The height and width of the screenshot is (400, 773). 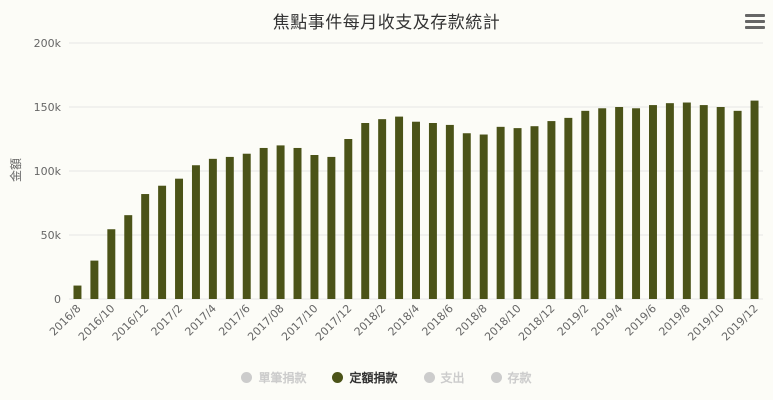 What do you see at coordinates (404, 320) in the screenshot?
I see `x-tick-label: 2018/4` at bounding box center [404, 320].